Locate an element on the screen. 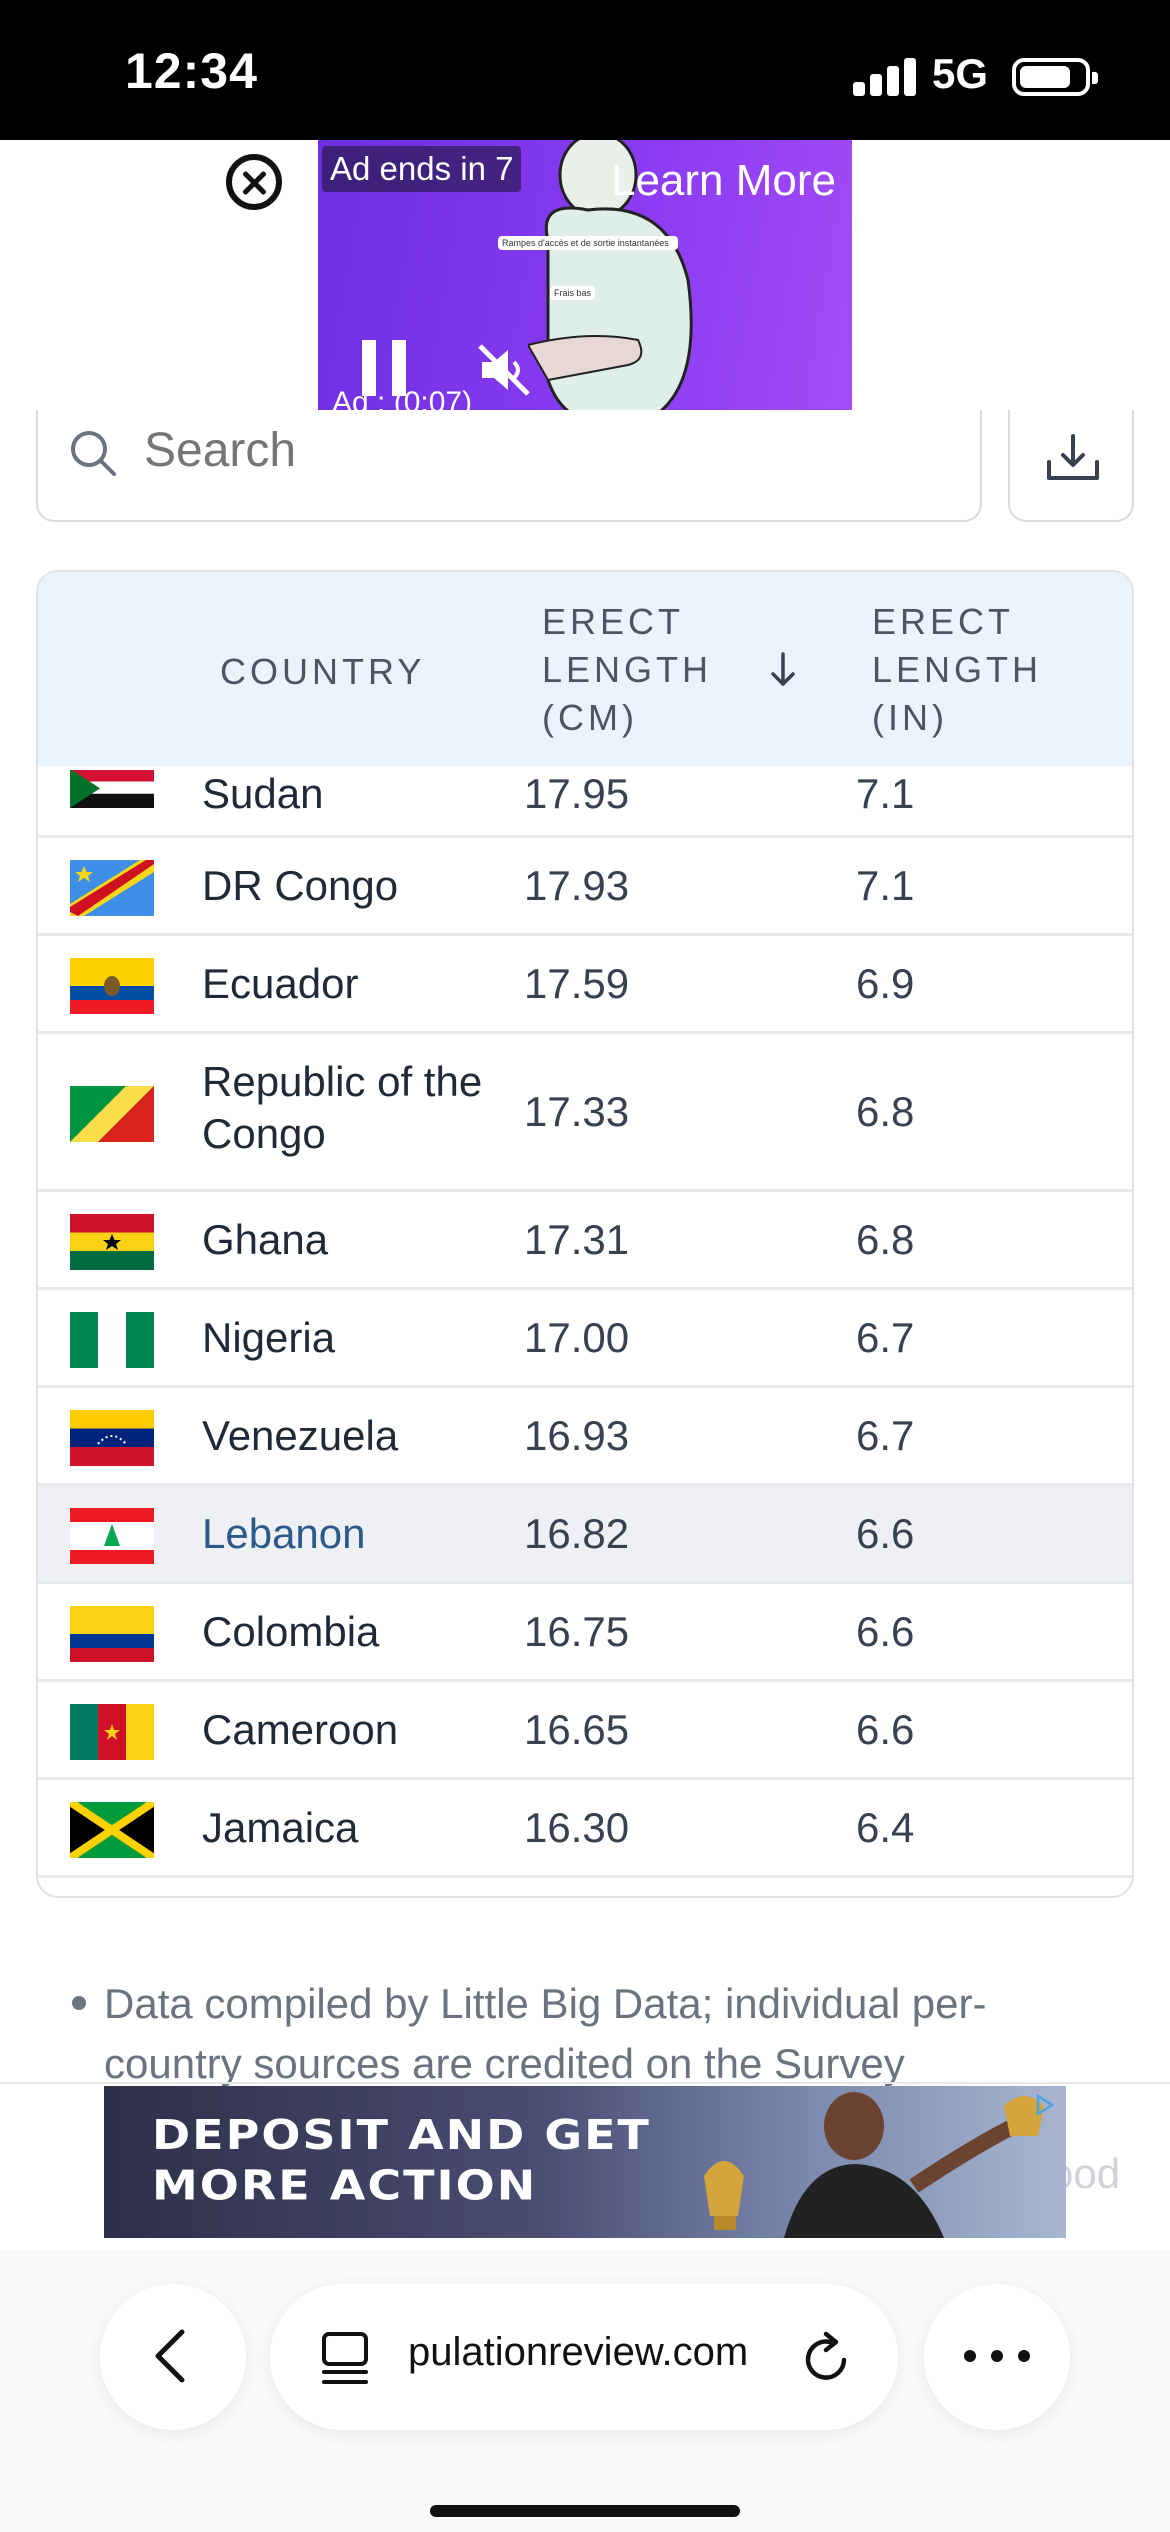 The height and width of the screenshot is (2532, 1170). country-cell: Ecuador is located at coordinates (280, 983).